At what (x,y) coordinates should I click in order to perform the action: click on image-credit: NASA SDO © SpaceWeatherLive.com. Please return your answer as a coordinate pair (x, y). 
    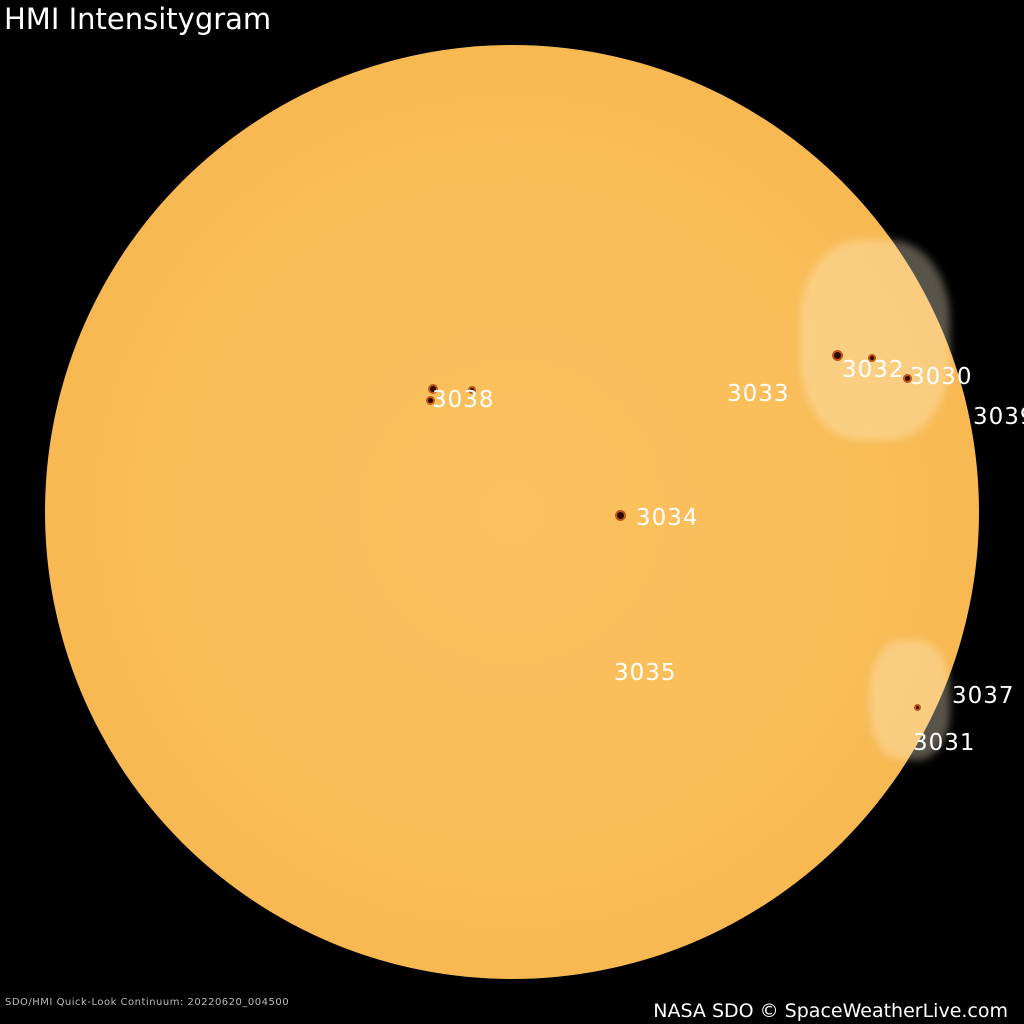
    Looking at the image, I should click on (830, 1011).